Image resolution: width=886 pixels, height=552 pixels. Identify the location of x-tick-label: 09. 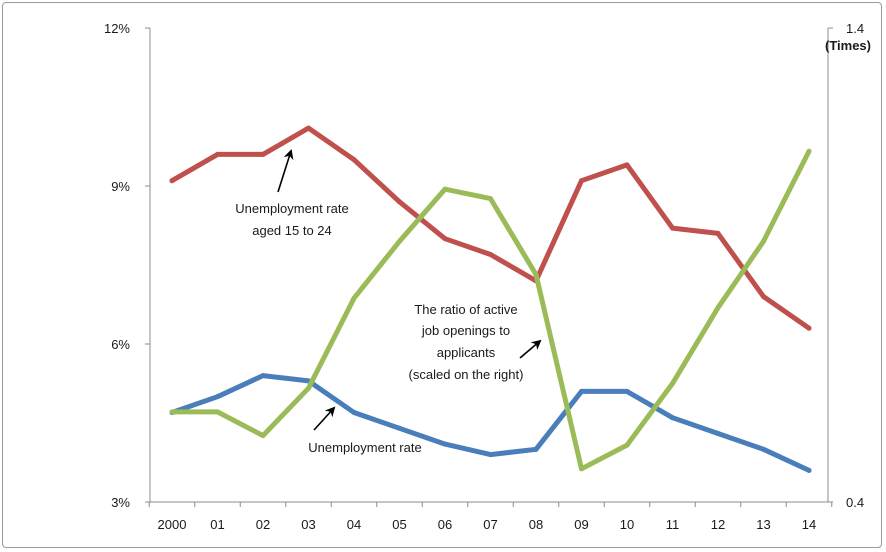
(581, 524).